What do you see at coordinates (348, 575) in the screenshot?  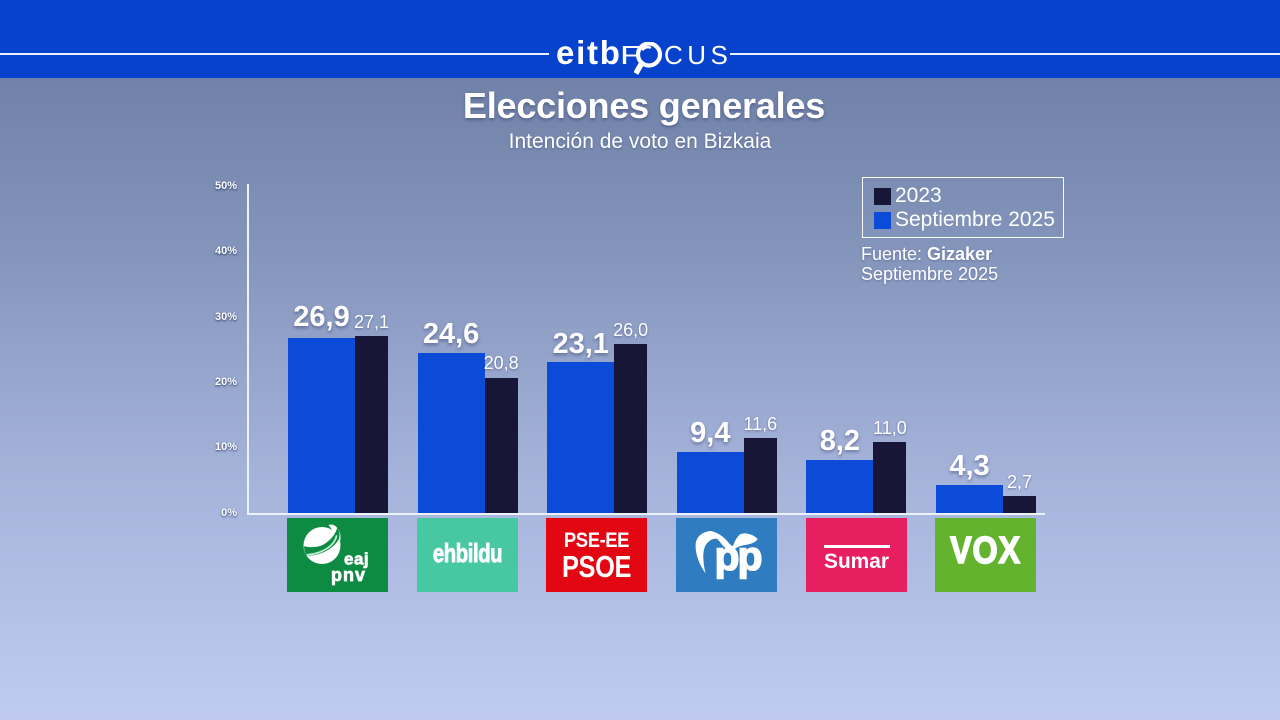 I see `svg-text: pnv` at bounding box center [348, 575].